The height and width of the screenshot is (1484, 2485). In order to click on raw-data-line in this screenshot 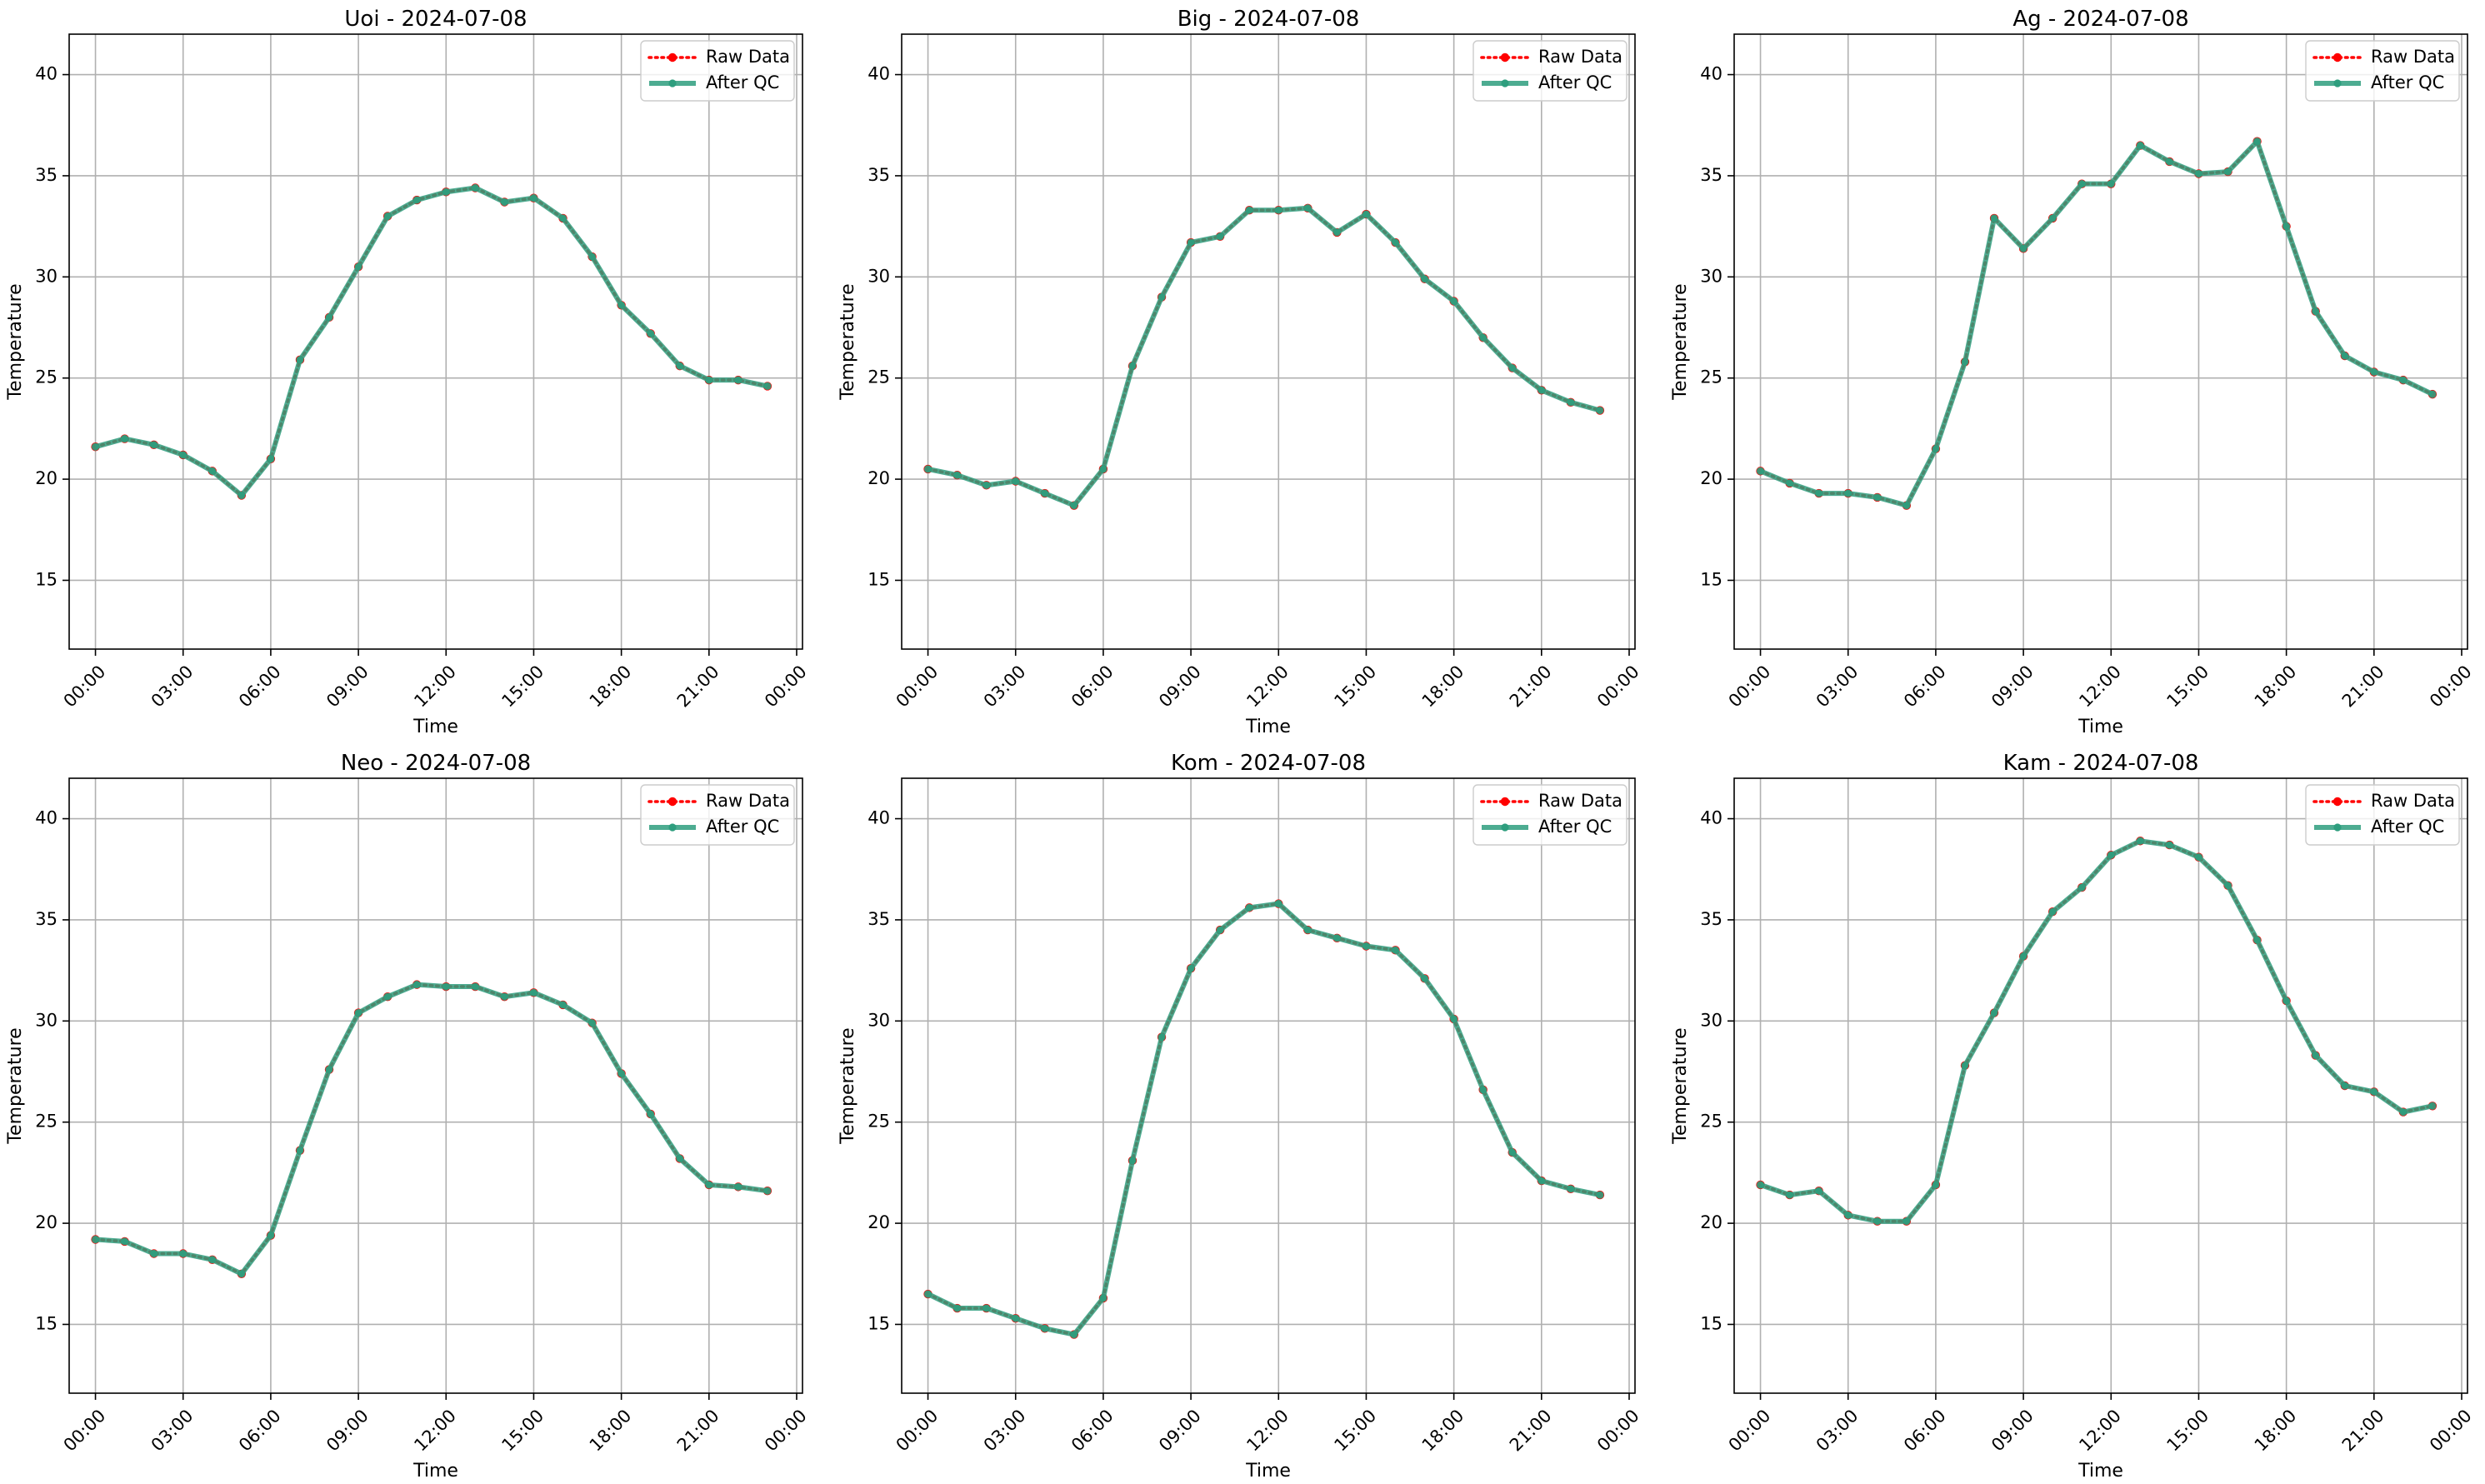, I will do `click(431, 342)`.